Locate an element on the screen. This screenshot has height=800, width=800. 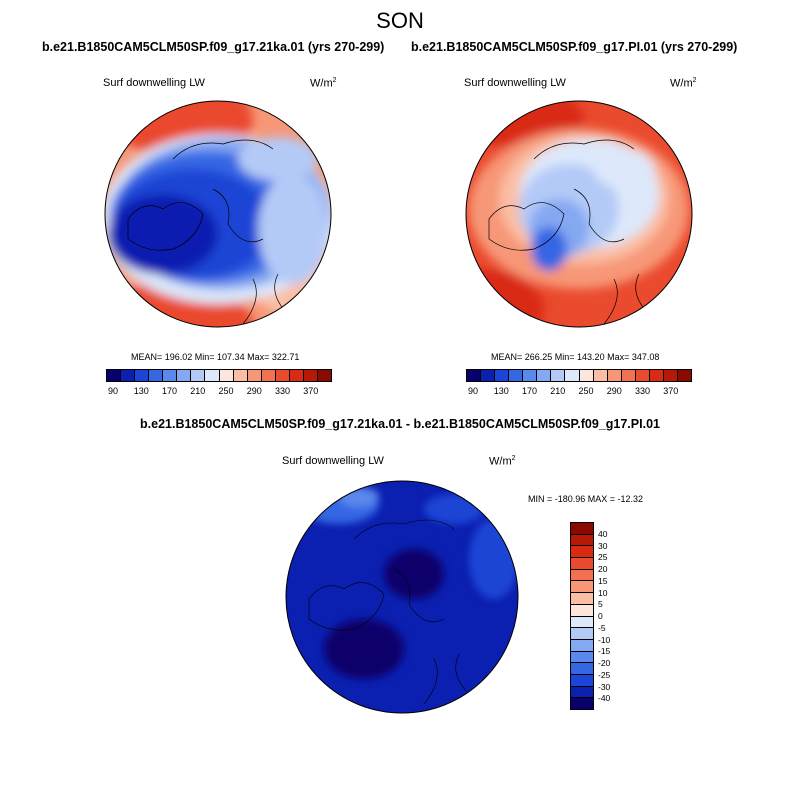
diff-stats: MIN = -180.96 MAX = -12.32 is located at coordinates (586, 499).